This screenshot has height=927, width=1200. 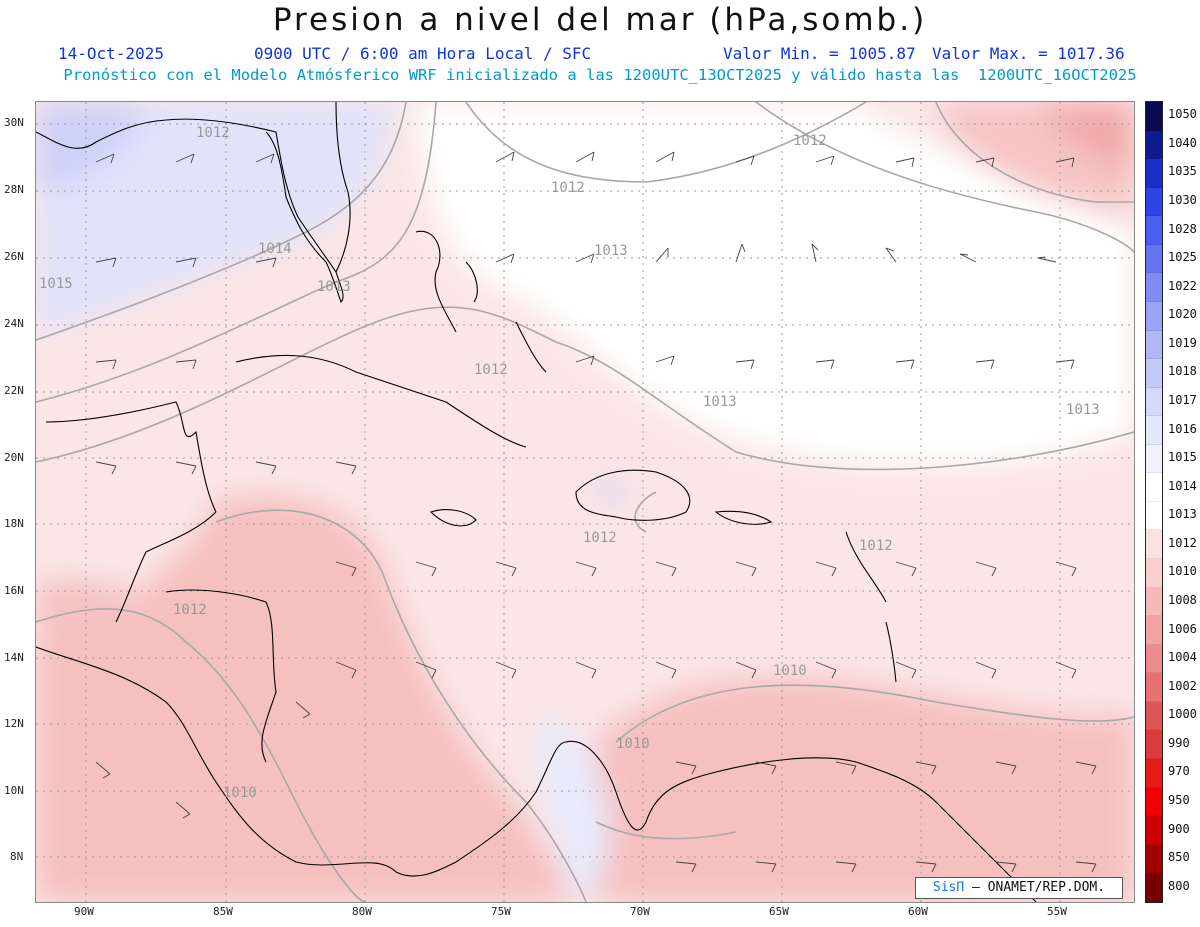 What do you see at coordinates (14, 390) in the screenshot?
I see `lat-label: 22N` at bounding box center [14, 390].